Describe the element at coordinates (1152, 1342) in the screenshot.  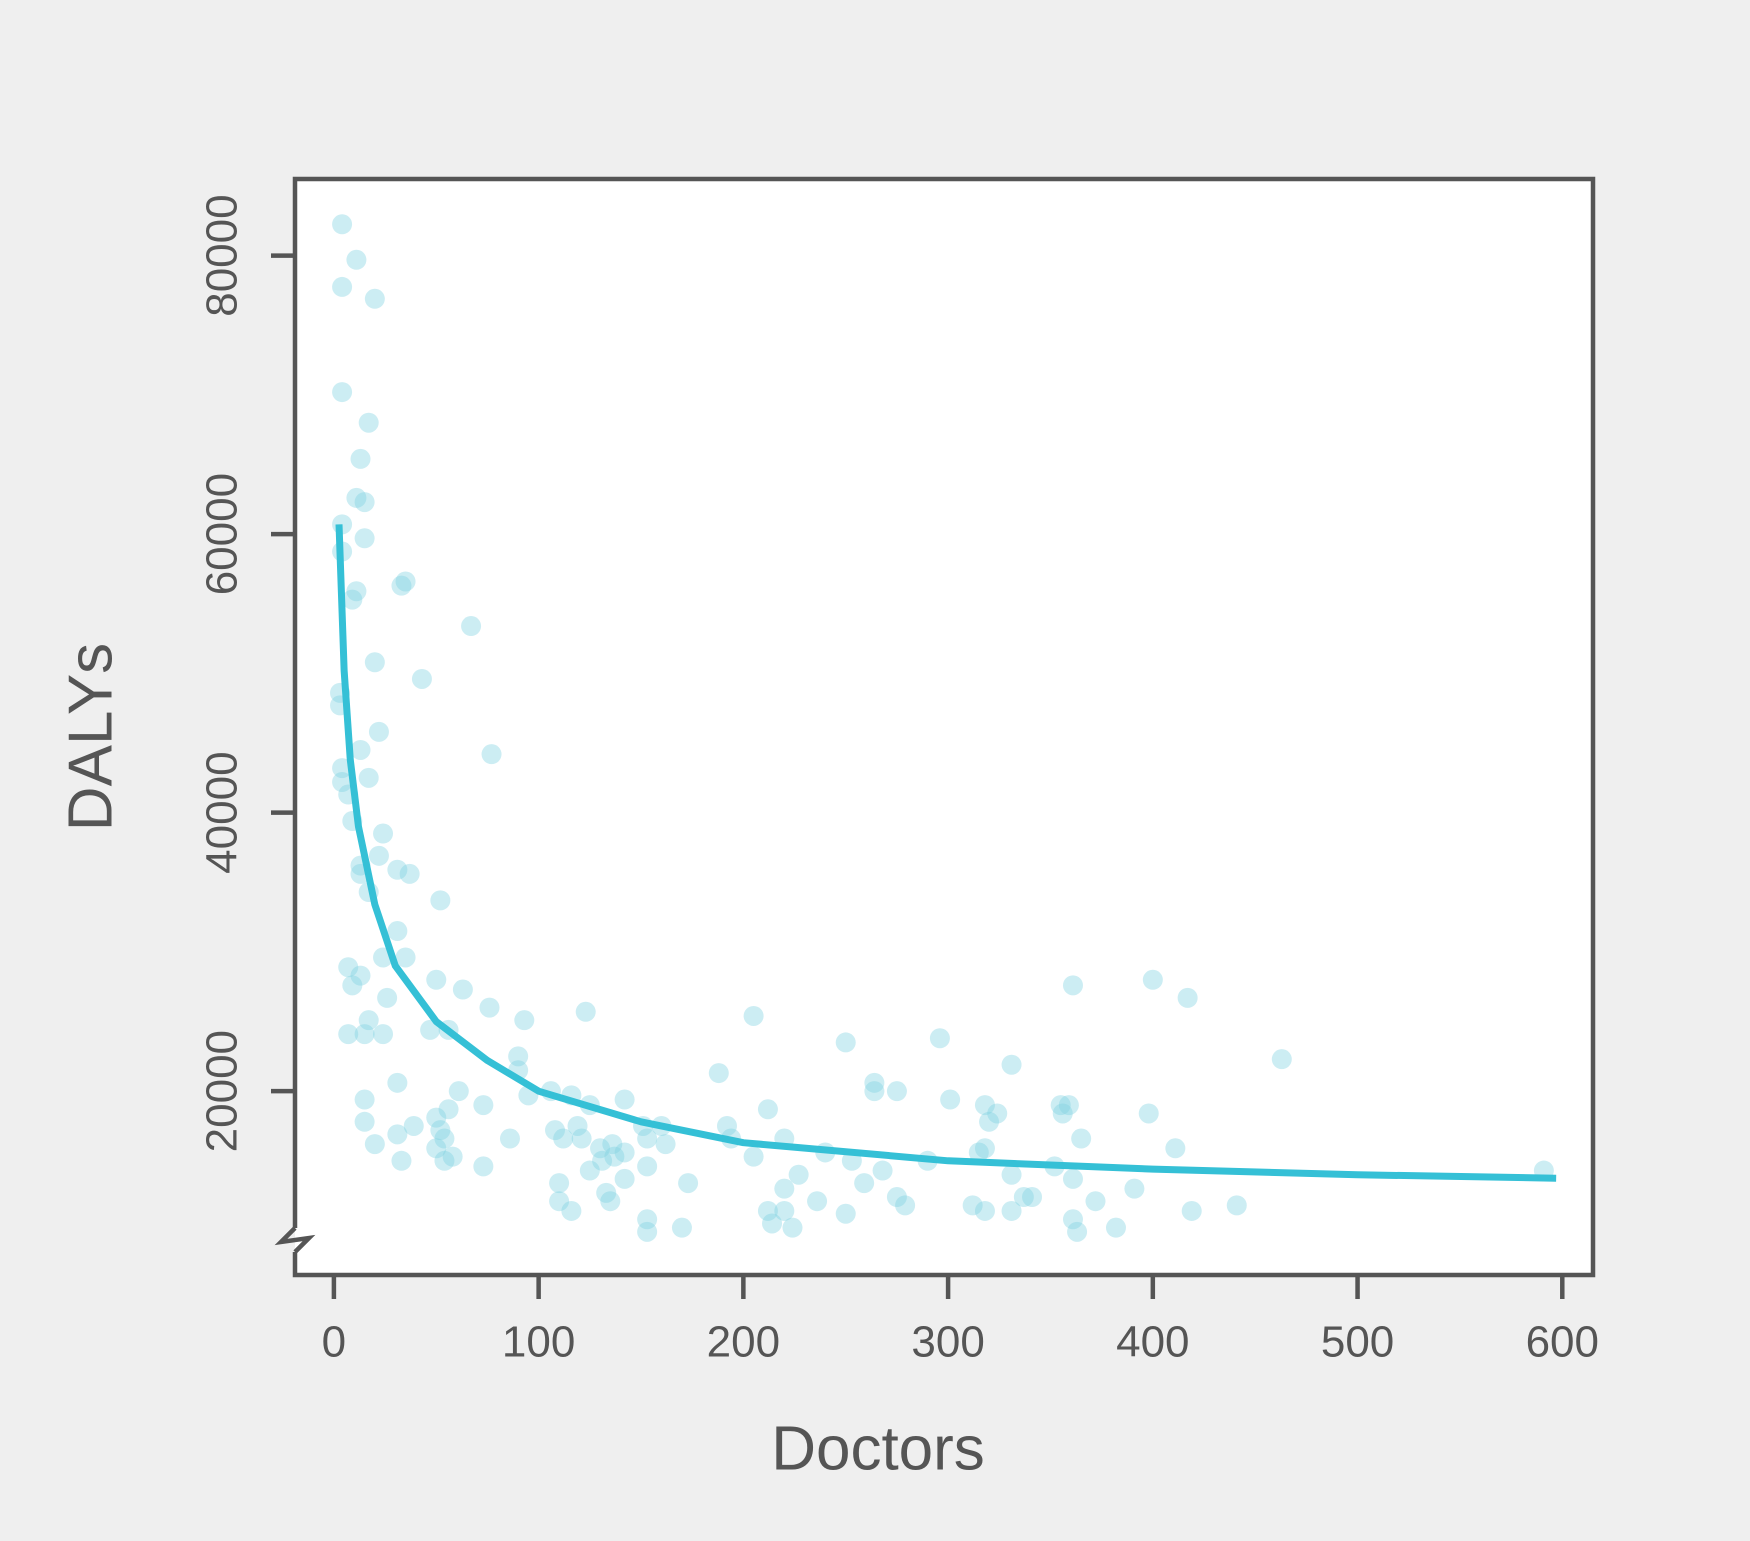
I see `x-tick-label: 400` at that location.